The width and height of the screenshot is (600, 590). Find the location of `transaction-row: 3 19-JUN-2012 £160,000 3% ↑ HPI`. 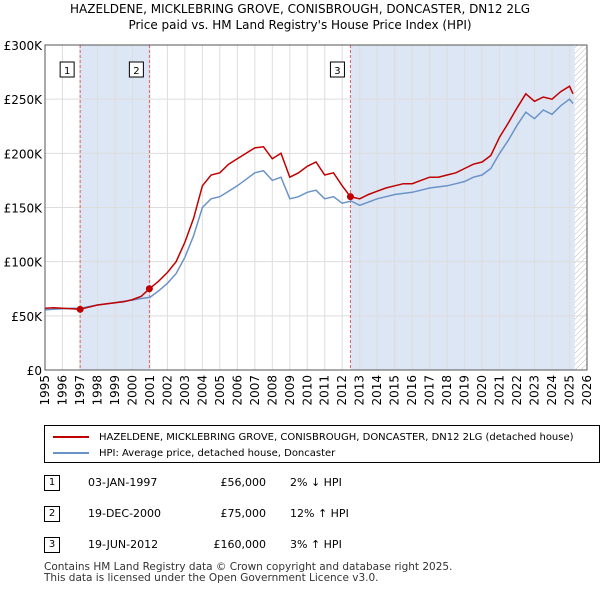

transaction-row: 3 19-JUN-2012 £160,000 3% ↑ HPI is located at coordinates (300, 546).